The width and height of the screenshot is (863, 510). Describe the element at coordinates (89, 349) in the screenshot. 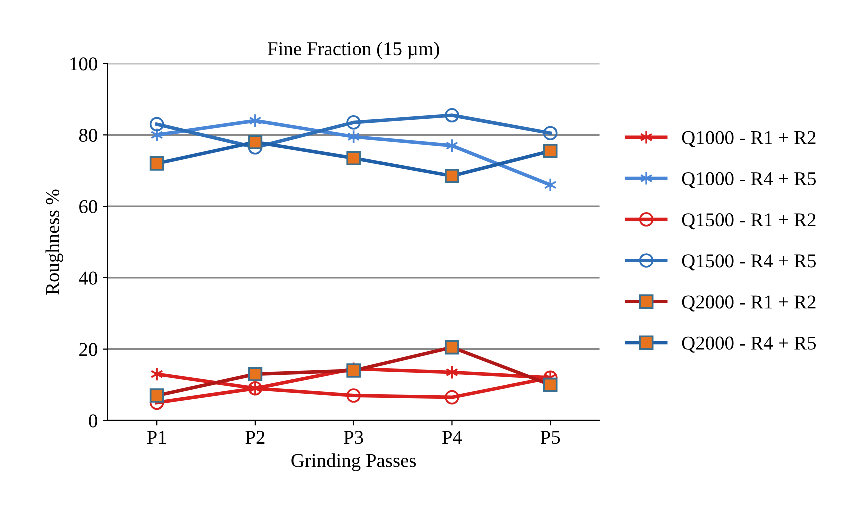

I see `y-tick-label: 20` at that location.